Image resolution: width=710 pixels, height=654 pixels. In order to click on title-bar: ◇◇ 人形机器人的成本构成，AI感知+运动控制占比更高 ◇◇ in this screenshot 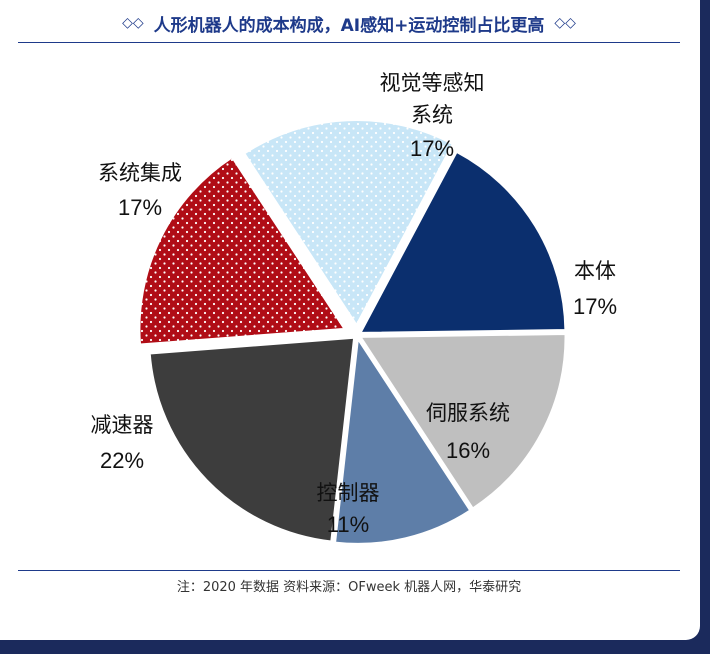, I will do `click(349, 23)`.